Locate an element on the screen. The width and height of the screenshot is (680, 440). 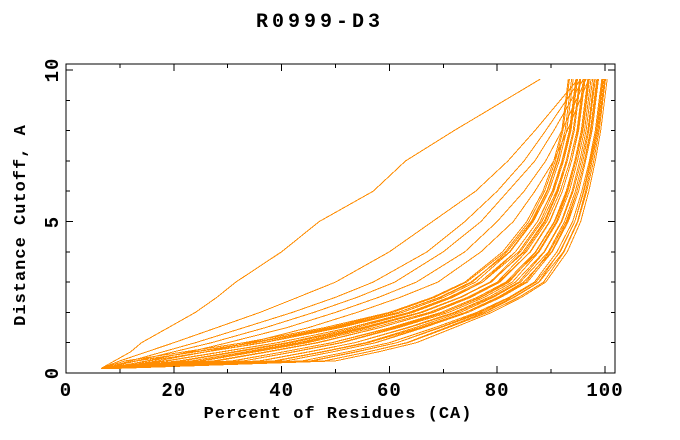
y-tick-label-0: 0 is located at coordinates (53, 373).